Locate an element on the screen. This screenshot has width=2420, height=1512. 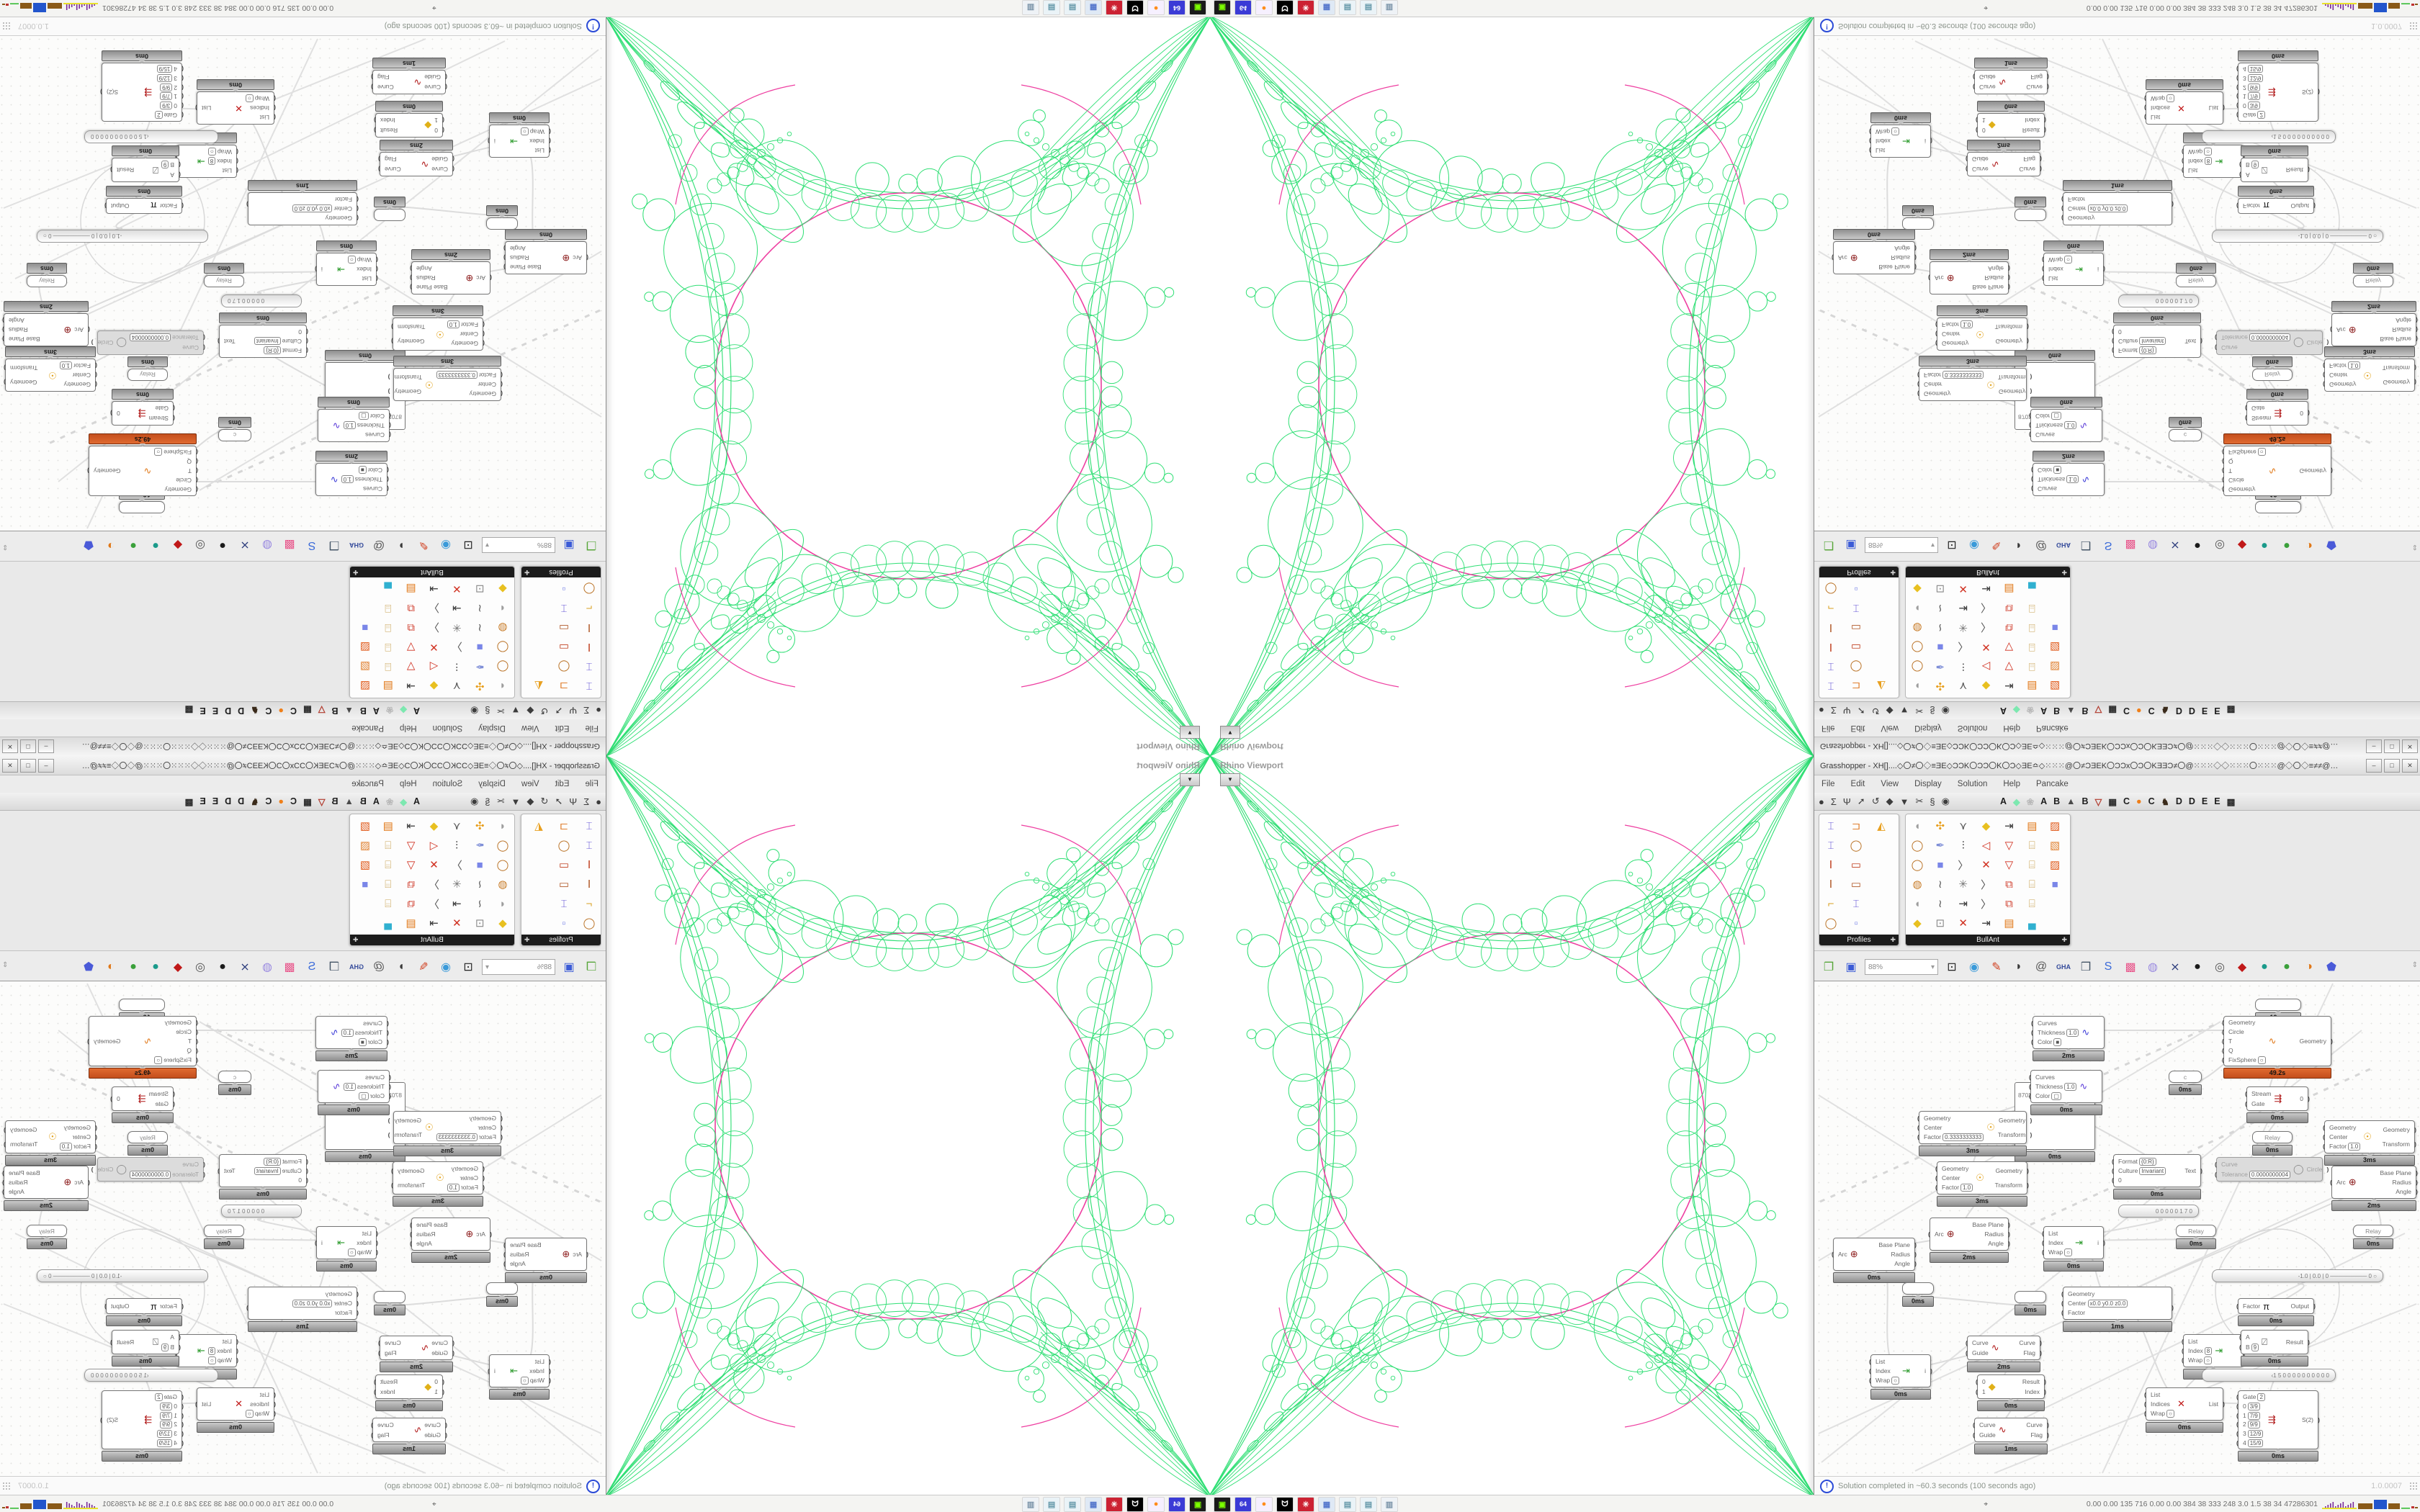
component-body: CurvesThickness1.0Color▢∿ is located at coordinates (2066, 425).